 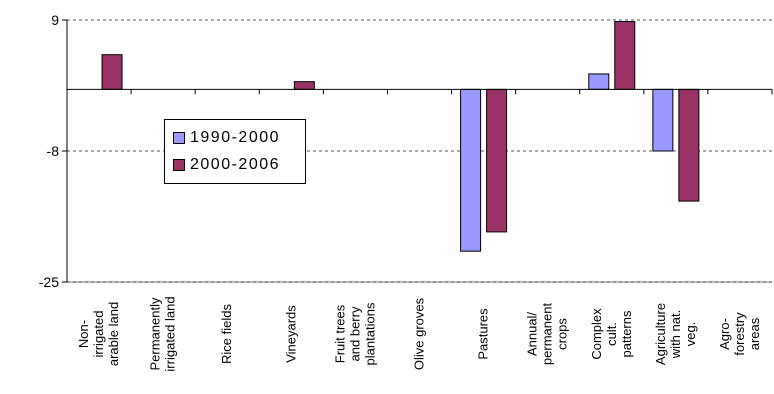 I want to click on category-label-10: Agro-forestry areas, so click(x=739, y=334).